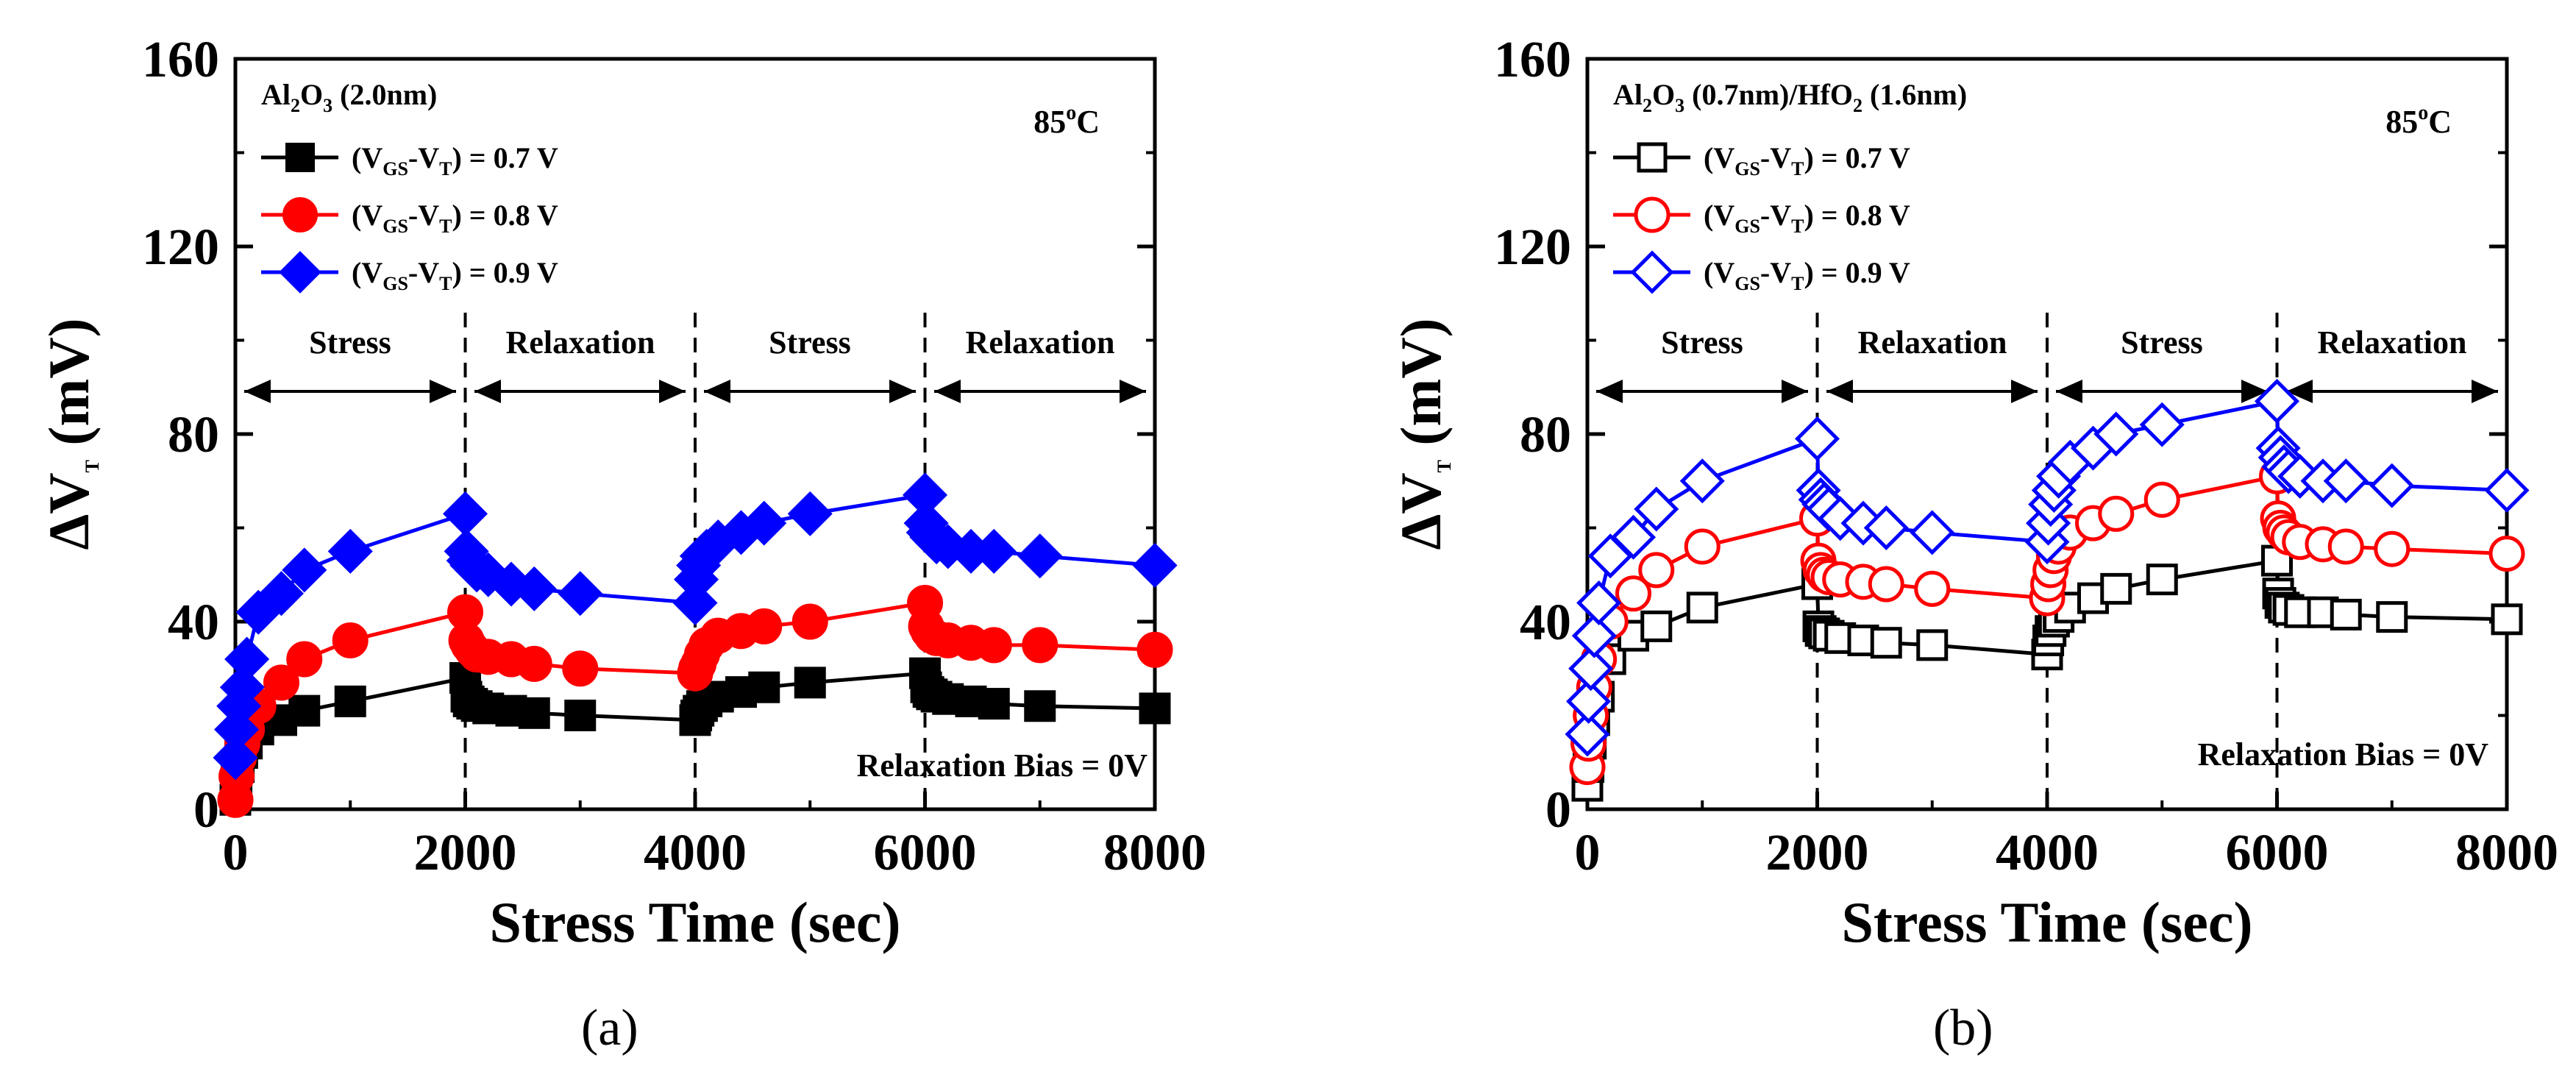 This screenshot has width=2576, height=1066. What do you see at coordinates (1963, 1028) in the screenshot?
I see `panel-caption: (b)` at bounding box center [1963, 1028].